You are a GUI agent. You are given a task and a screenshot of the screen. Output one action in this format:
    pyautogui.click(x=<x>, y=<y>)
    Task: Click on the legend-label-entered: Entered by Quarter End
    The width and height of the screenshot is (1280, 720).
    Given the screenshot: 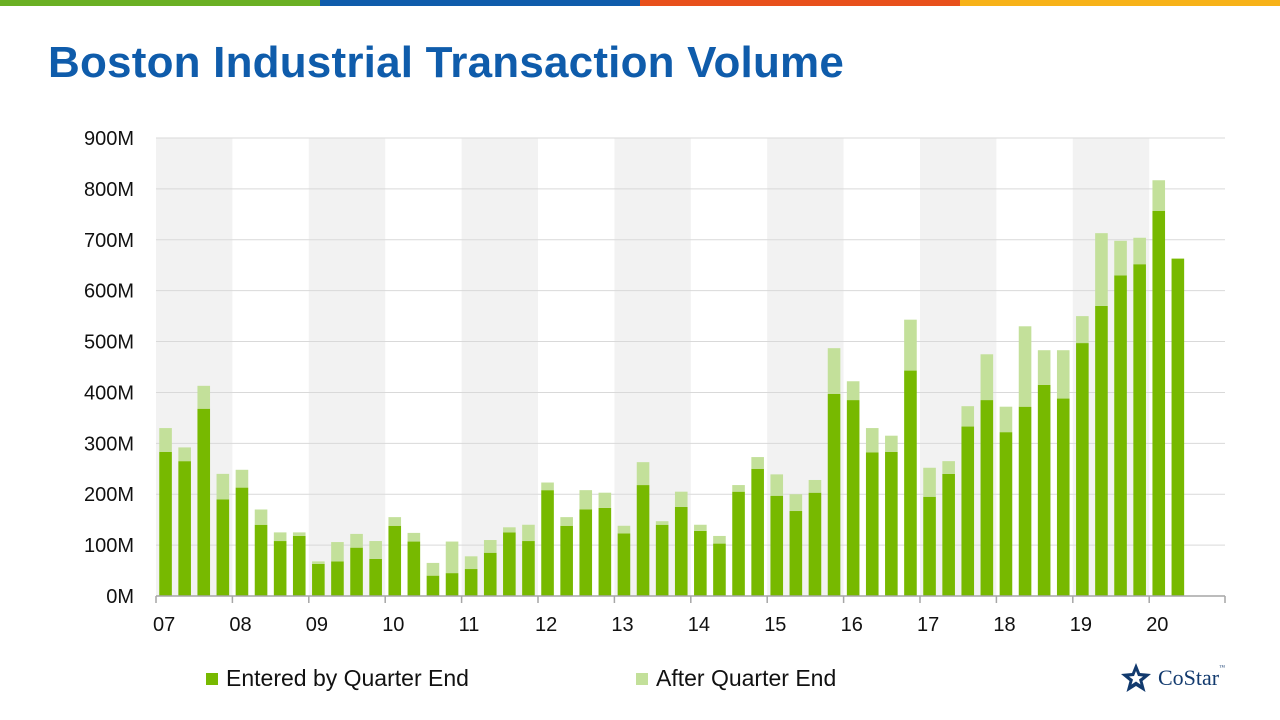 What is the action you would take?
    pyautogui.click(x=347, y=678)
    